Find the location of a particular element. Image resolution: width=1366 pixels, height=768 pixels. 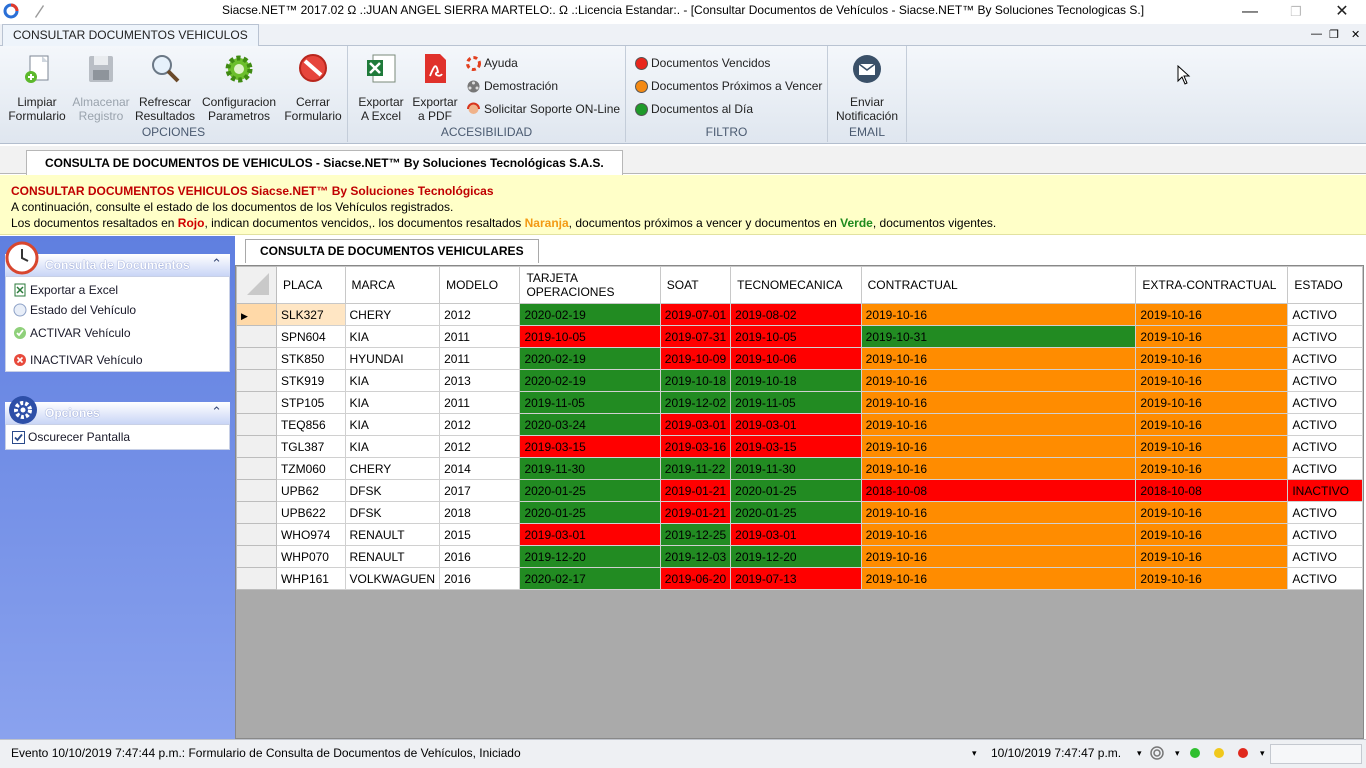

mdi-close-button: ✕ is located at coordinates (1356, 35).